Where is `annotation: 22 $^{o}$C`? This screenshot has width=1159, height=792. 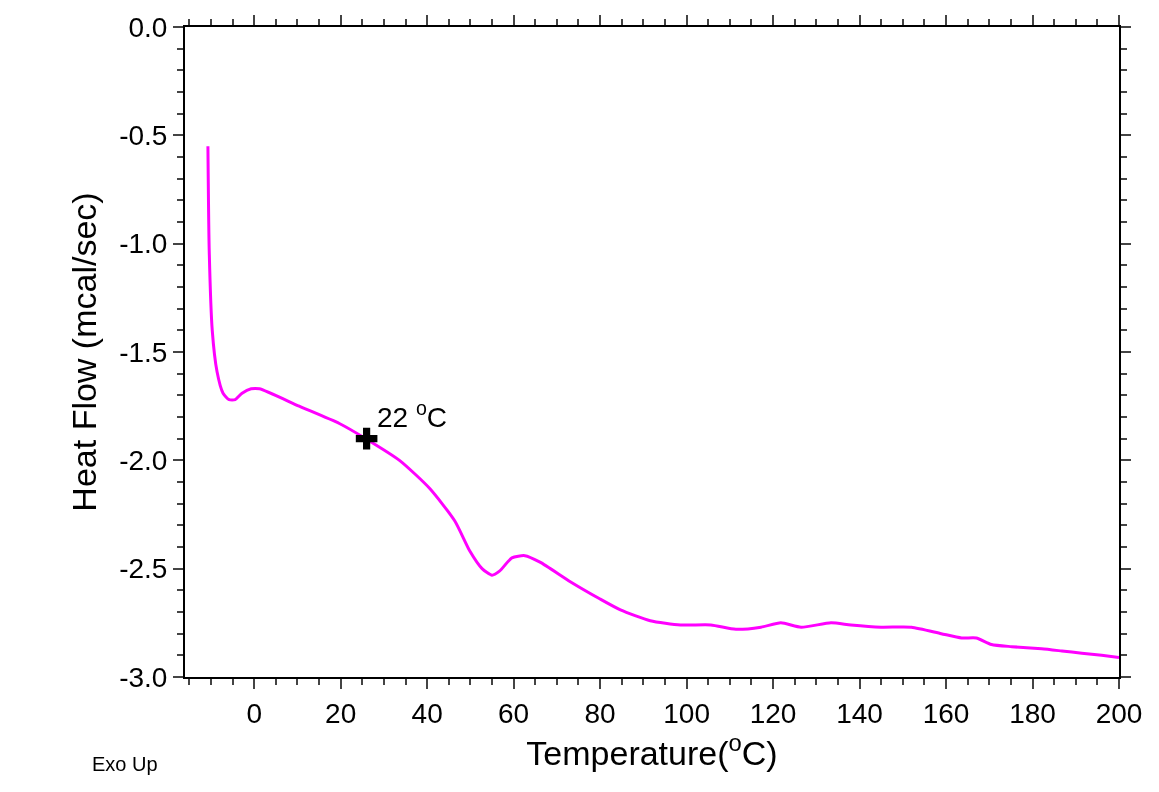
annotation: 22 $^{o}$C is located at coordinates (412, 415).